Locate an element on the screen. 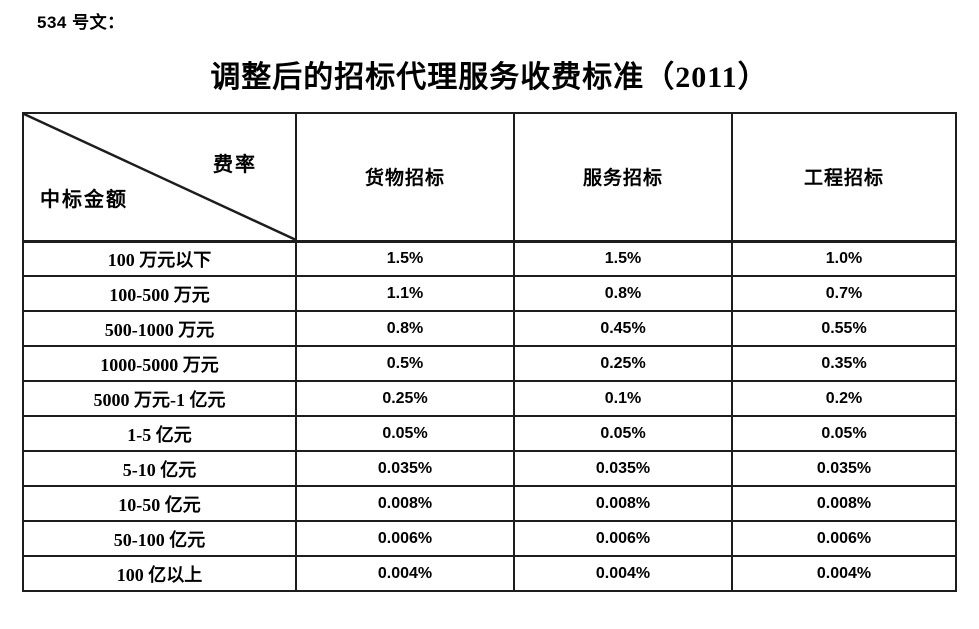 Image resolution: width=979 pixels, height=629 pixels. table-row: 5000 万元-1 亿元 0.25% 0.1% 0.2% is located at coordinates (489, 398).